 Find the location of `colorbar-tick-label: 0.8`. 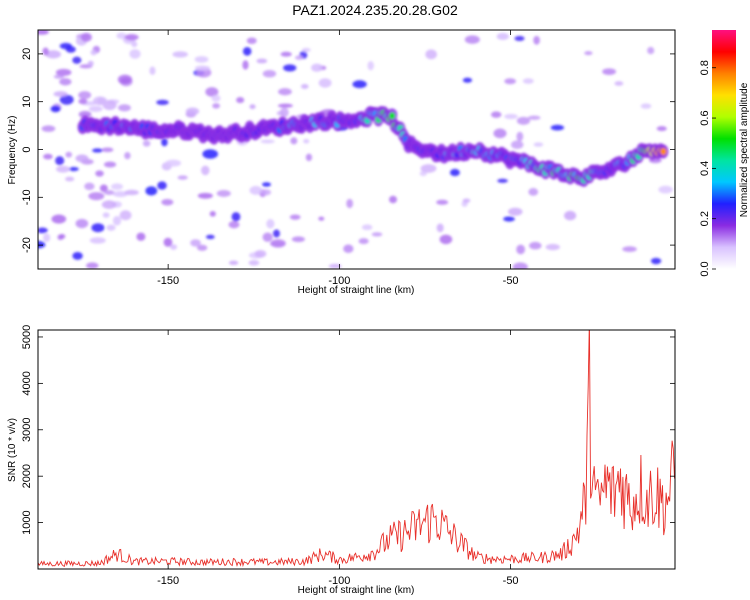

colorbar-tick-label: 0.8 is located at coordinates (705, 67).